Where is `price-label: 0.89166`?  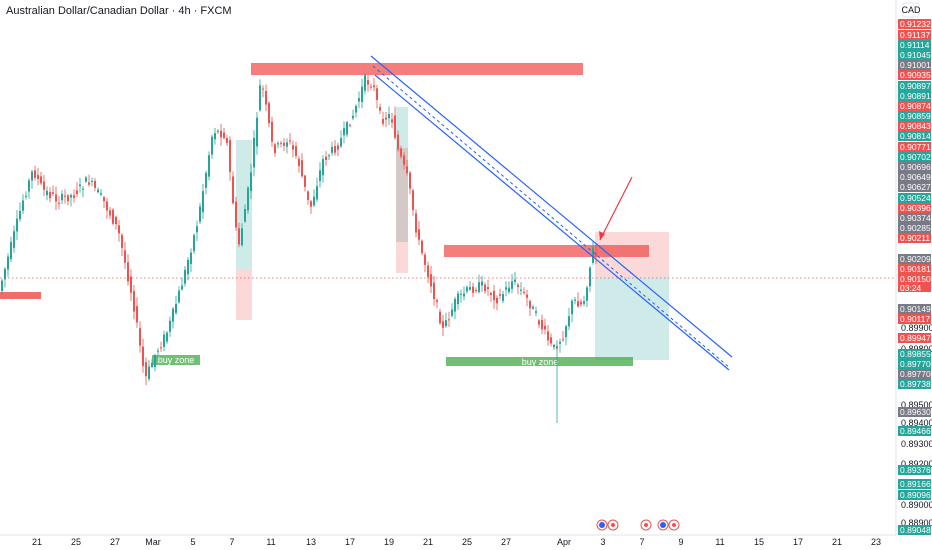 price-label: 0.89166 is located at coordinates (915, 484).